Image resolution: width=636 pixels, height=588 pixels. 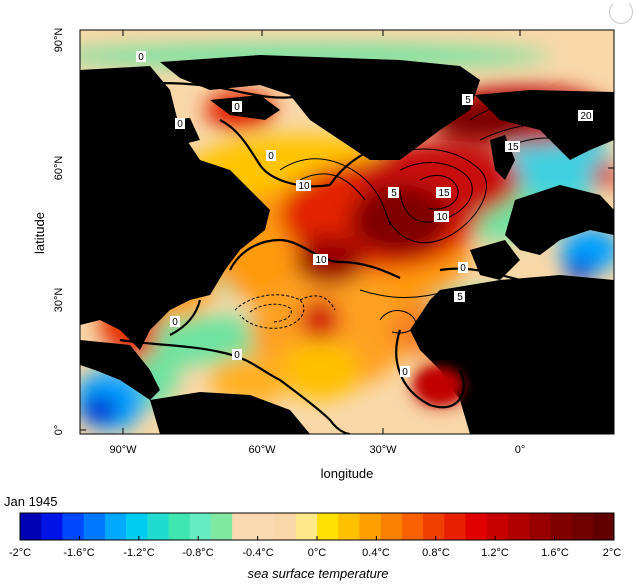 What do you see at coordinates (59, 300) in the screenshot?
I see `lat-tick-label: 30°N` at bounding box center [59, 300].